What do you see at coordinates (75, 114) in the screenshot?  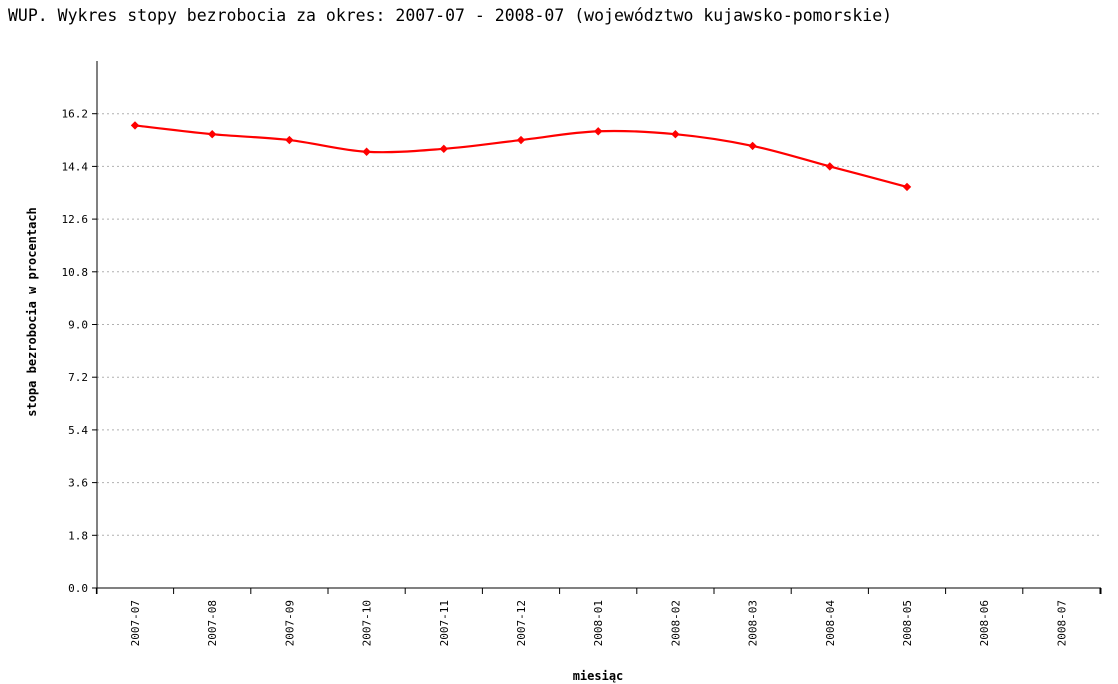 I see `y-tick-label: 16.2` at bounding box center [75, 114].